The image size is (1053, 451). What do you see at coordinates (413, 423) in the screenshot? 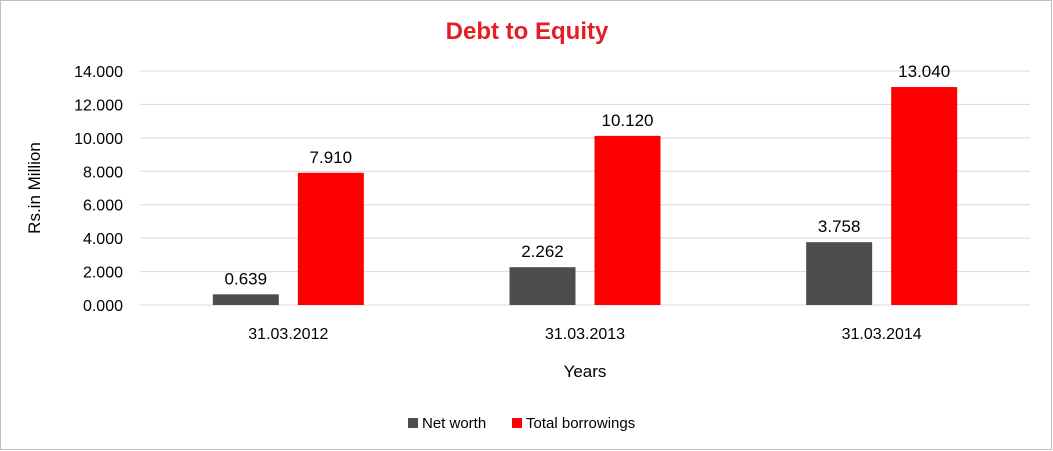
I see `legend-swatch-net-worth` at bounding box center [413, 423].